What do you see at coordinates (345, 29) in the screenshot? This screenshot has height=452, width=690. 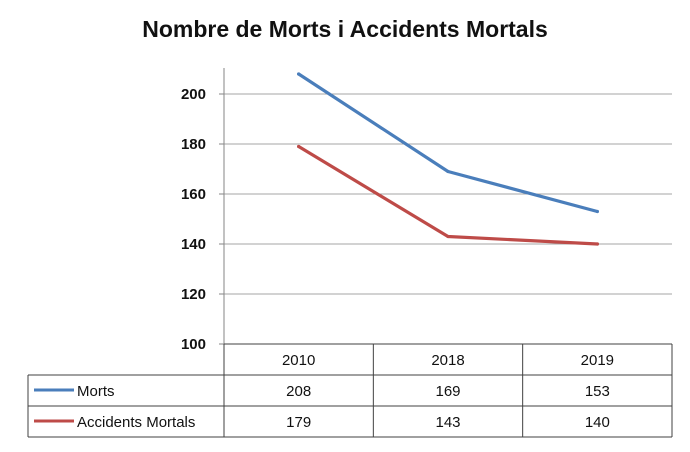 I see `chart-title: Nombre de Morts i Accidents Mortals` at bounding box center [345, 29].